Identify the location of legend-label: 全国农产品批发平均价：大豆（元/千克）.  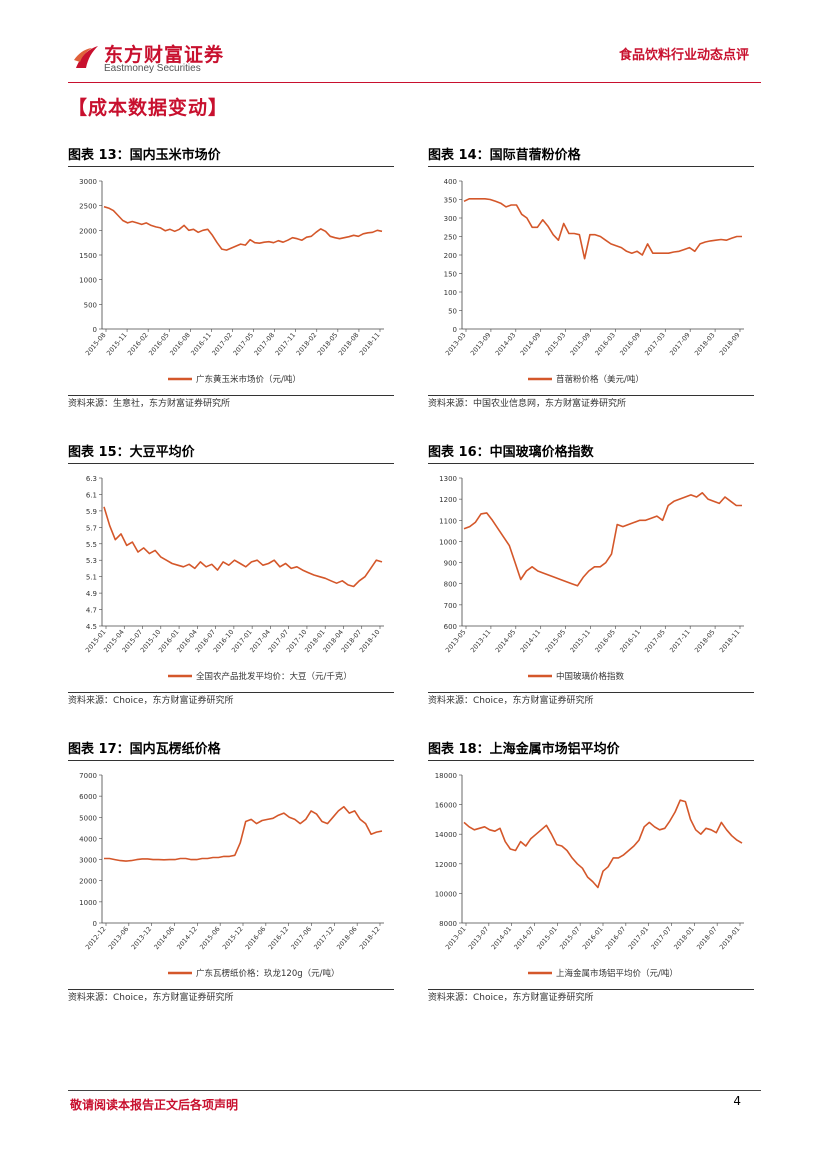
(274, 676).